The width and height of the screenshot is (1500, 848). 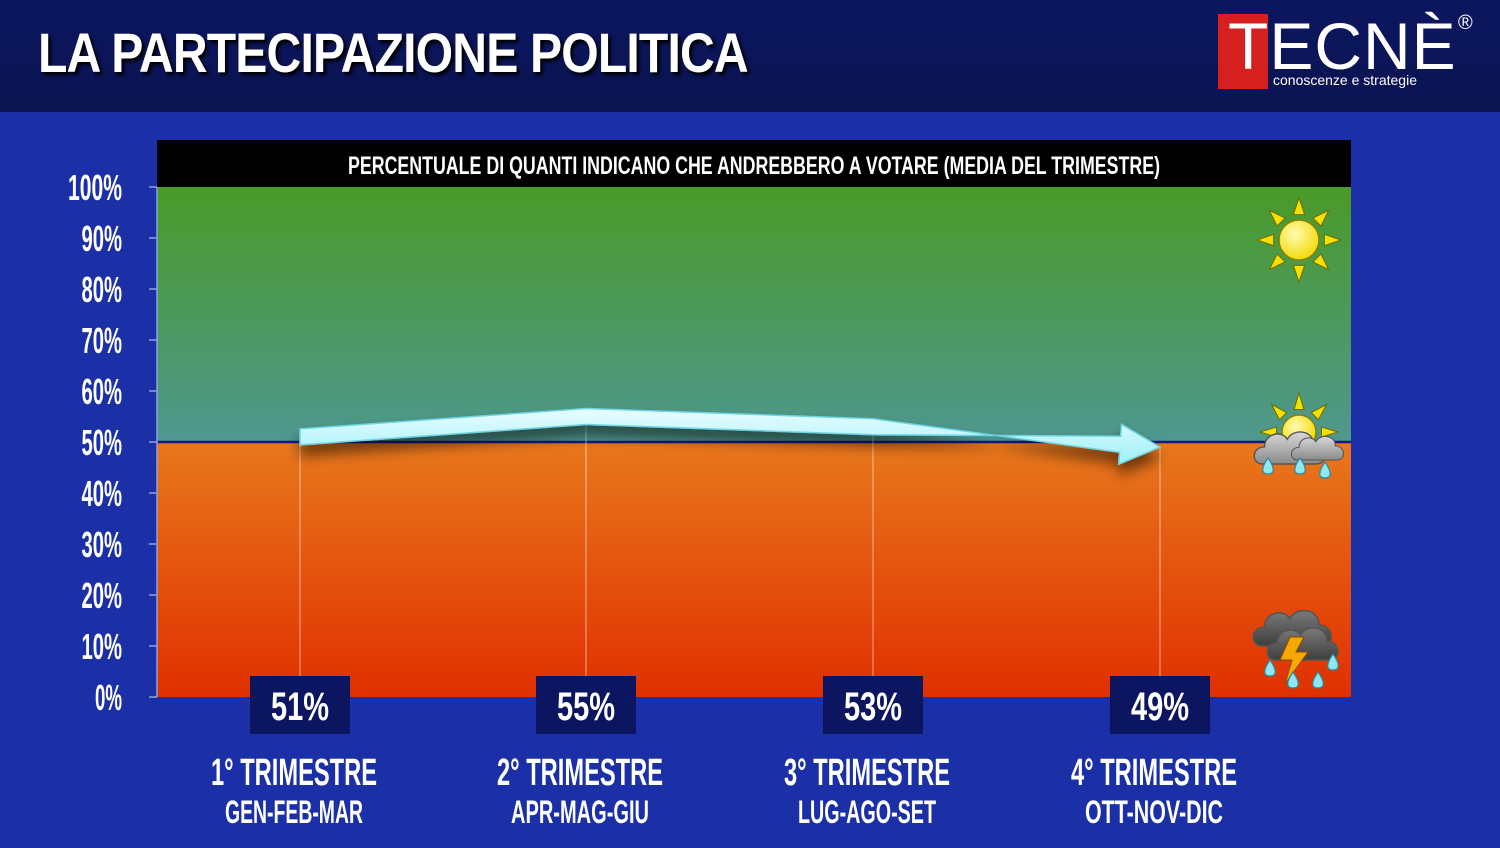 What do you see at coordinates (393, 52) in the screenshot?
I see `page-title: LA PARTECIPAZIONE POLITICA` at bounding box center [393, 52].